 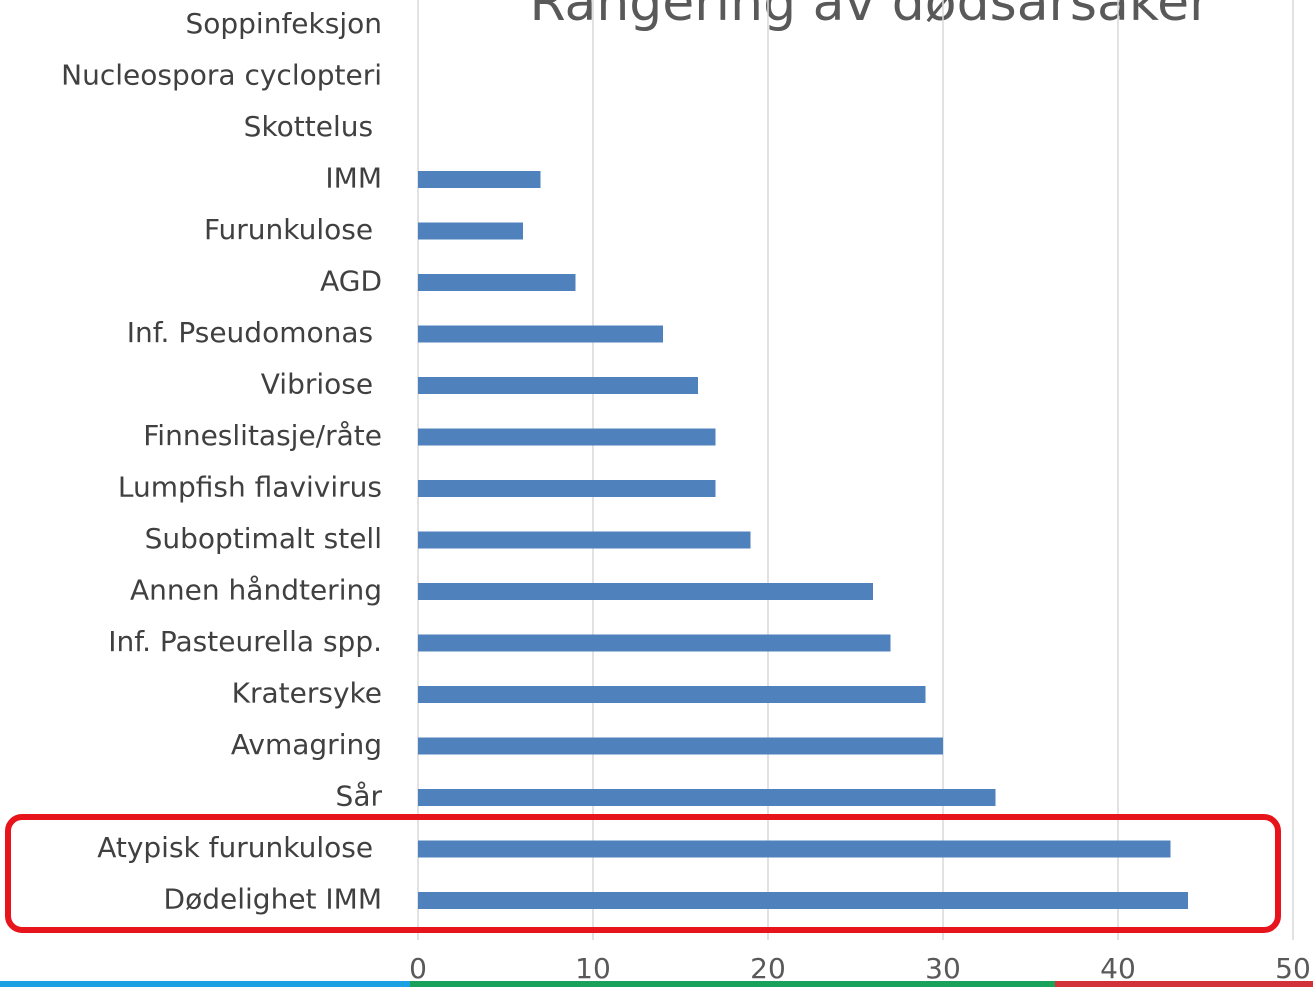 I want to click on y-tick-label: Inf. Pasteurella spp., so click(x=245, y=641).